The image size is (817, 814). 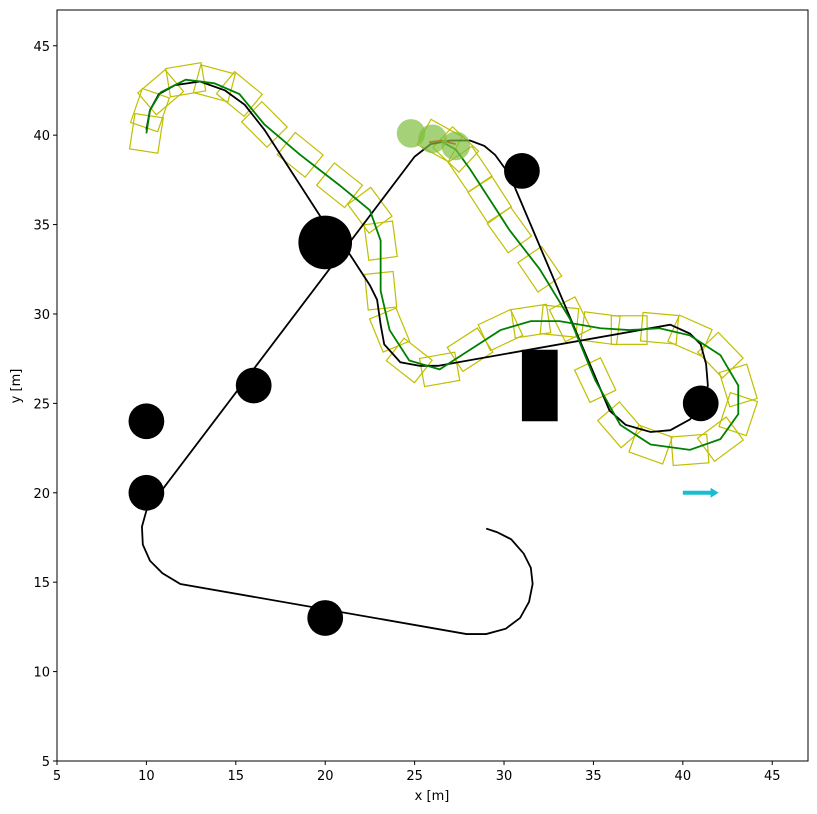 I want to click on y-tick-label: 5, so click(x=46, y=762).